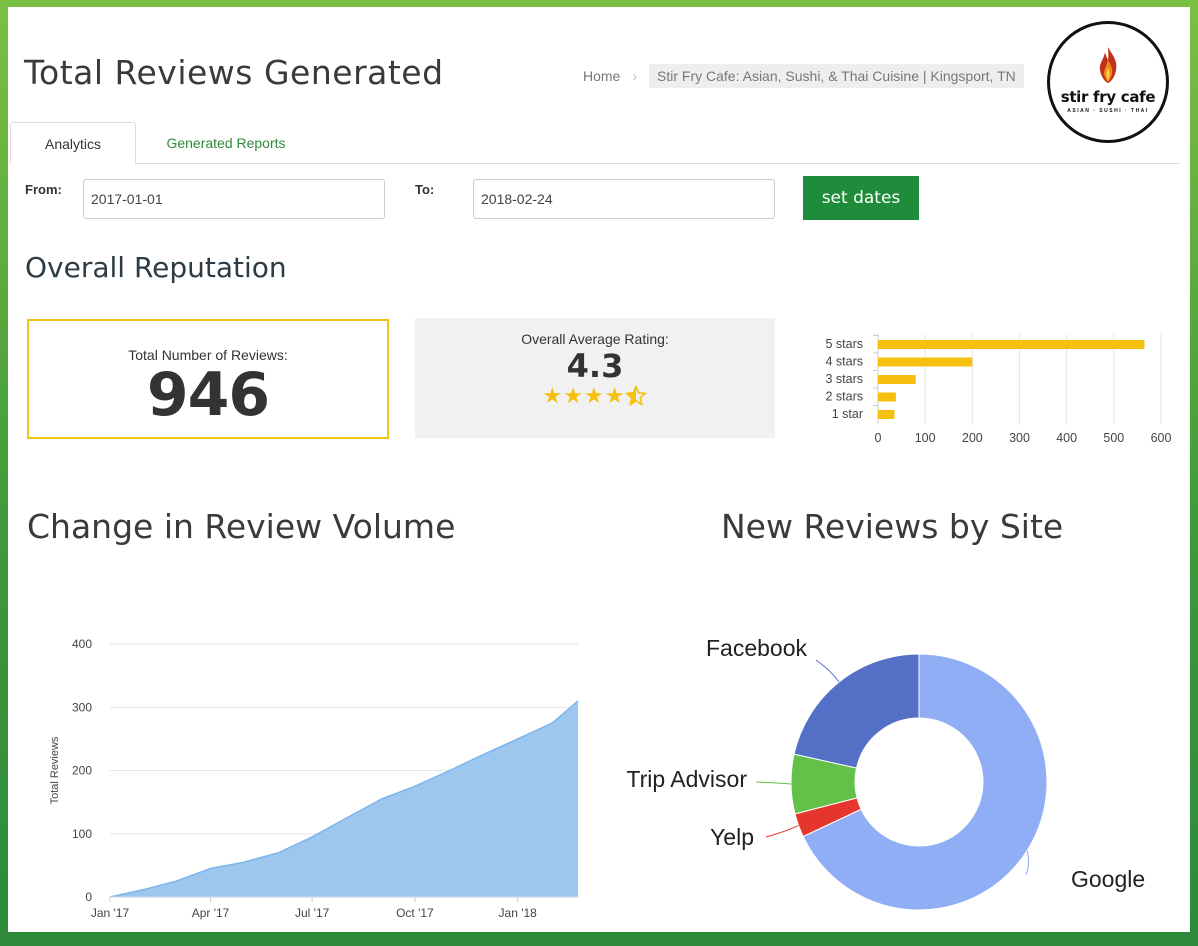 Image resolution: width=1198 pixels, height=946 pixels. I want to click on y-tick-label: 1 star, so click(847, 414).